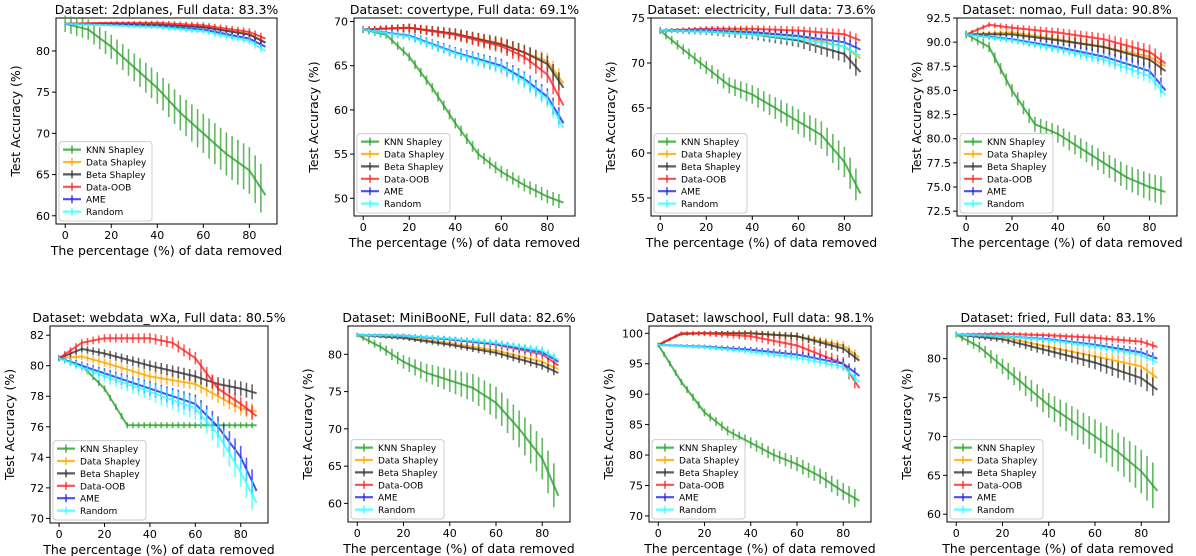 The width and height of the screenshot is (1196, 556). What do you see at coordinates (406, 180) in the screenshot?
I see `legend-label: Data-OOB` at bounding box center [406, 180].